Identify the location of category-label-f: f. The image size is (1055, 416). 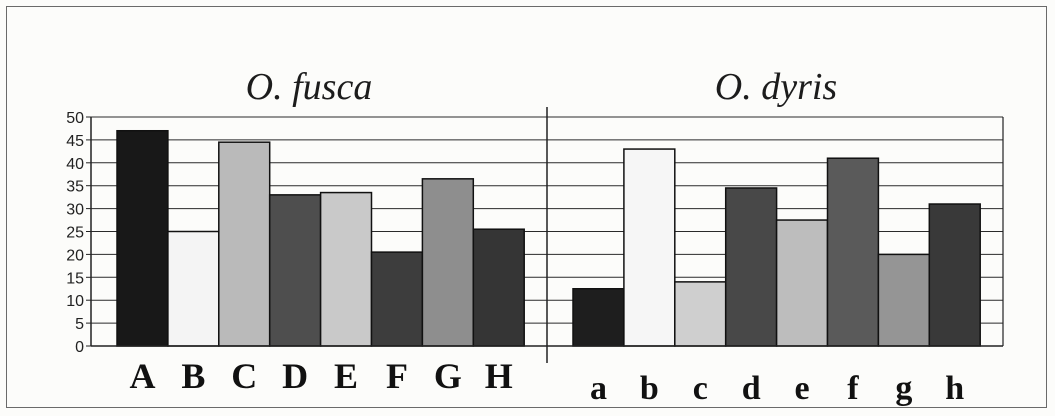
(853, 388).